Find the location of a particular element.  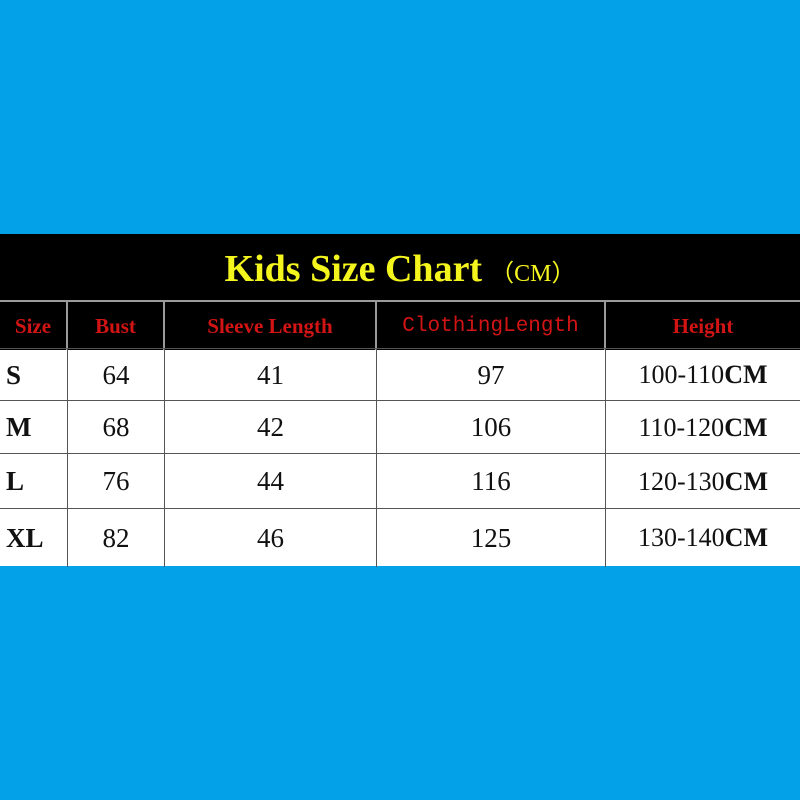

header-bust: Bust is located at coordinates (116, 326).